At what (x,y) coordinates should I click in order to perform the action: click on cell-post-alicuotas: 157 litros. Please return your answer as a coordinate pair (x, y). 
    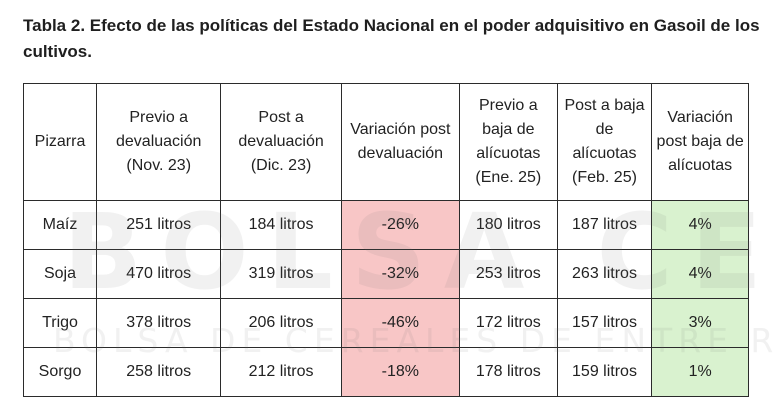
    Looking at the image, I should click on (604, 323).